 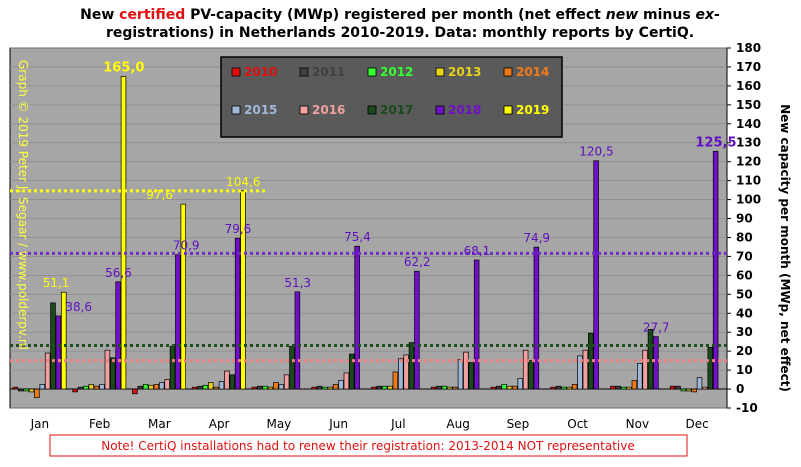 I want to click on bar-2010-sep, so click(x=493, y=388).